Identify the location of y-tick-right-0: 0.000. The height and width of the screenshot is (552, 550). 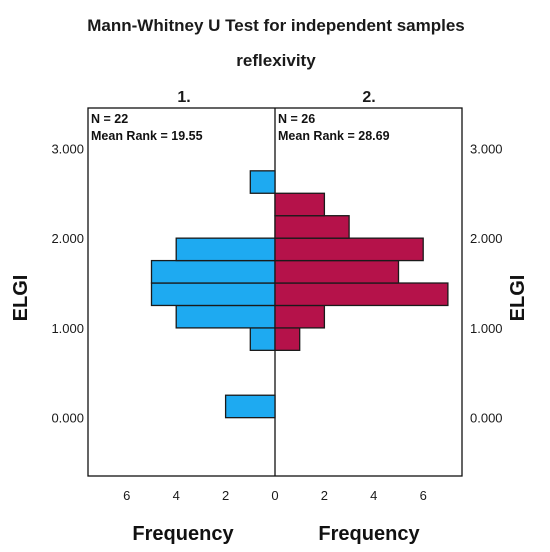
(486, 418).